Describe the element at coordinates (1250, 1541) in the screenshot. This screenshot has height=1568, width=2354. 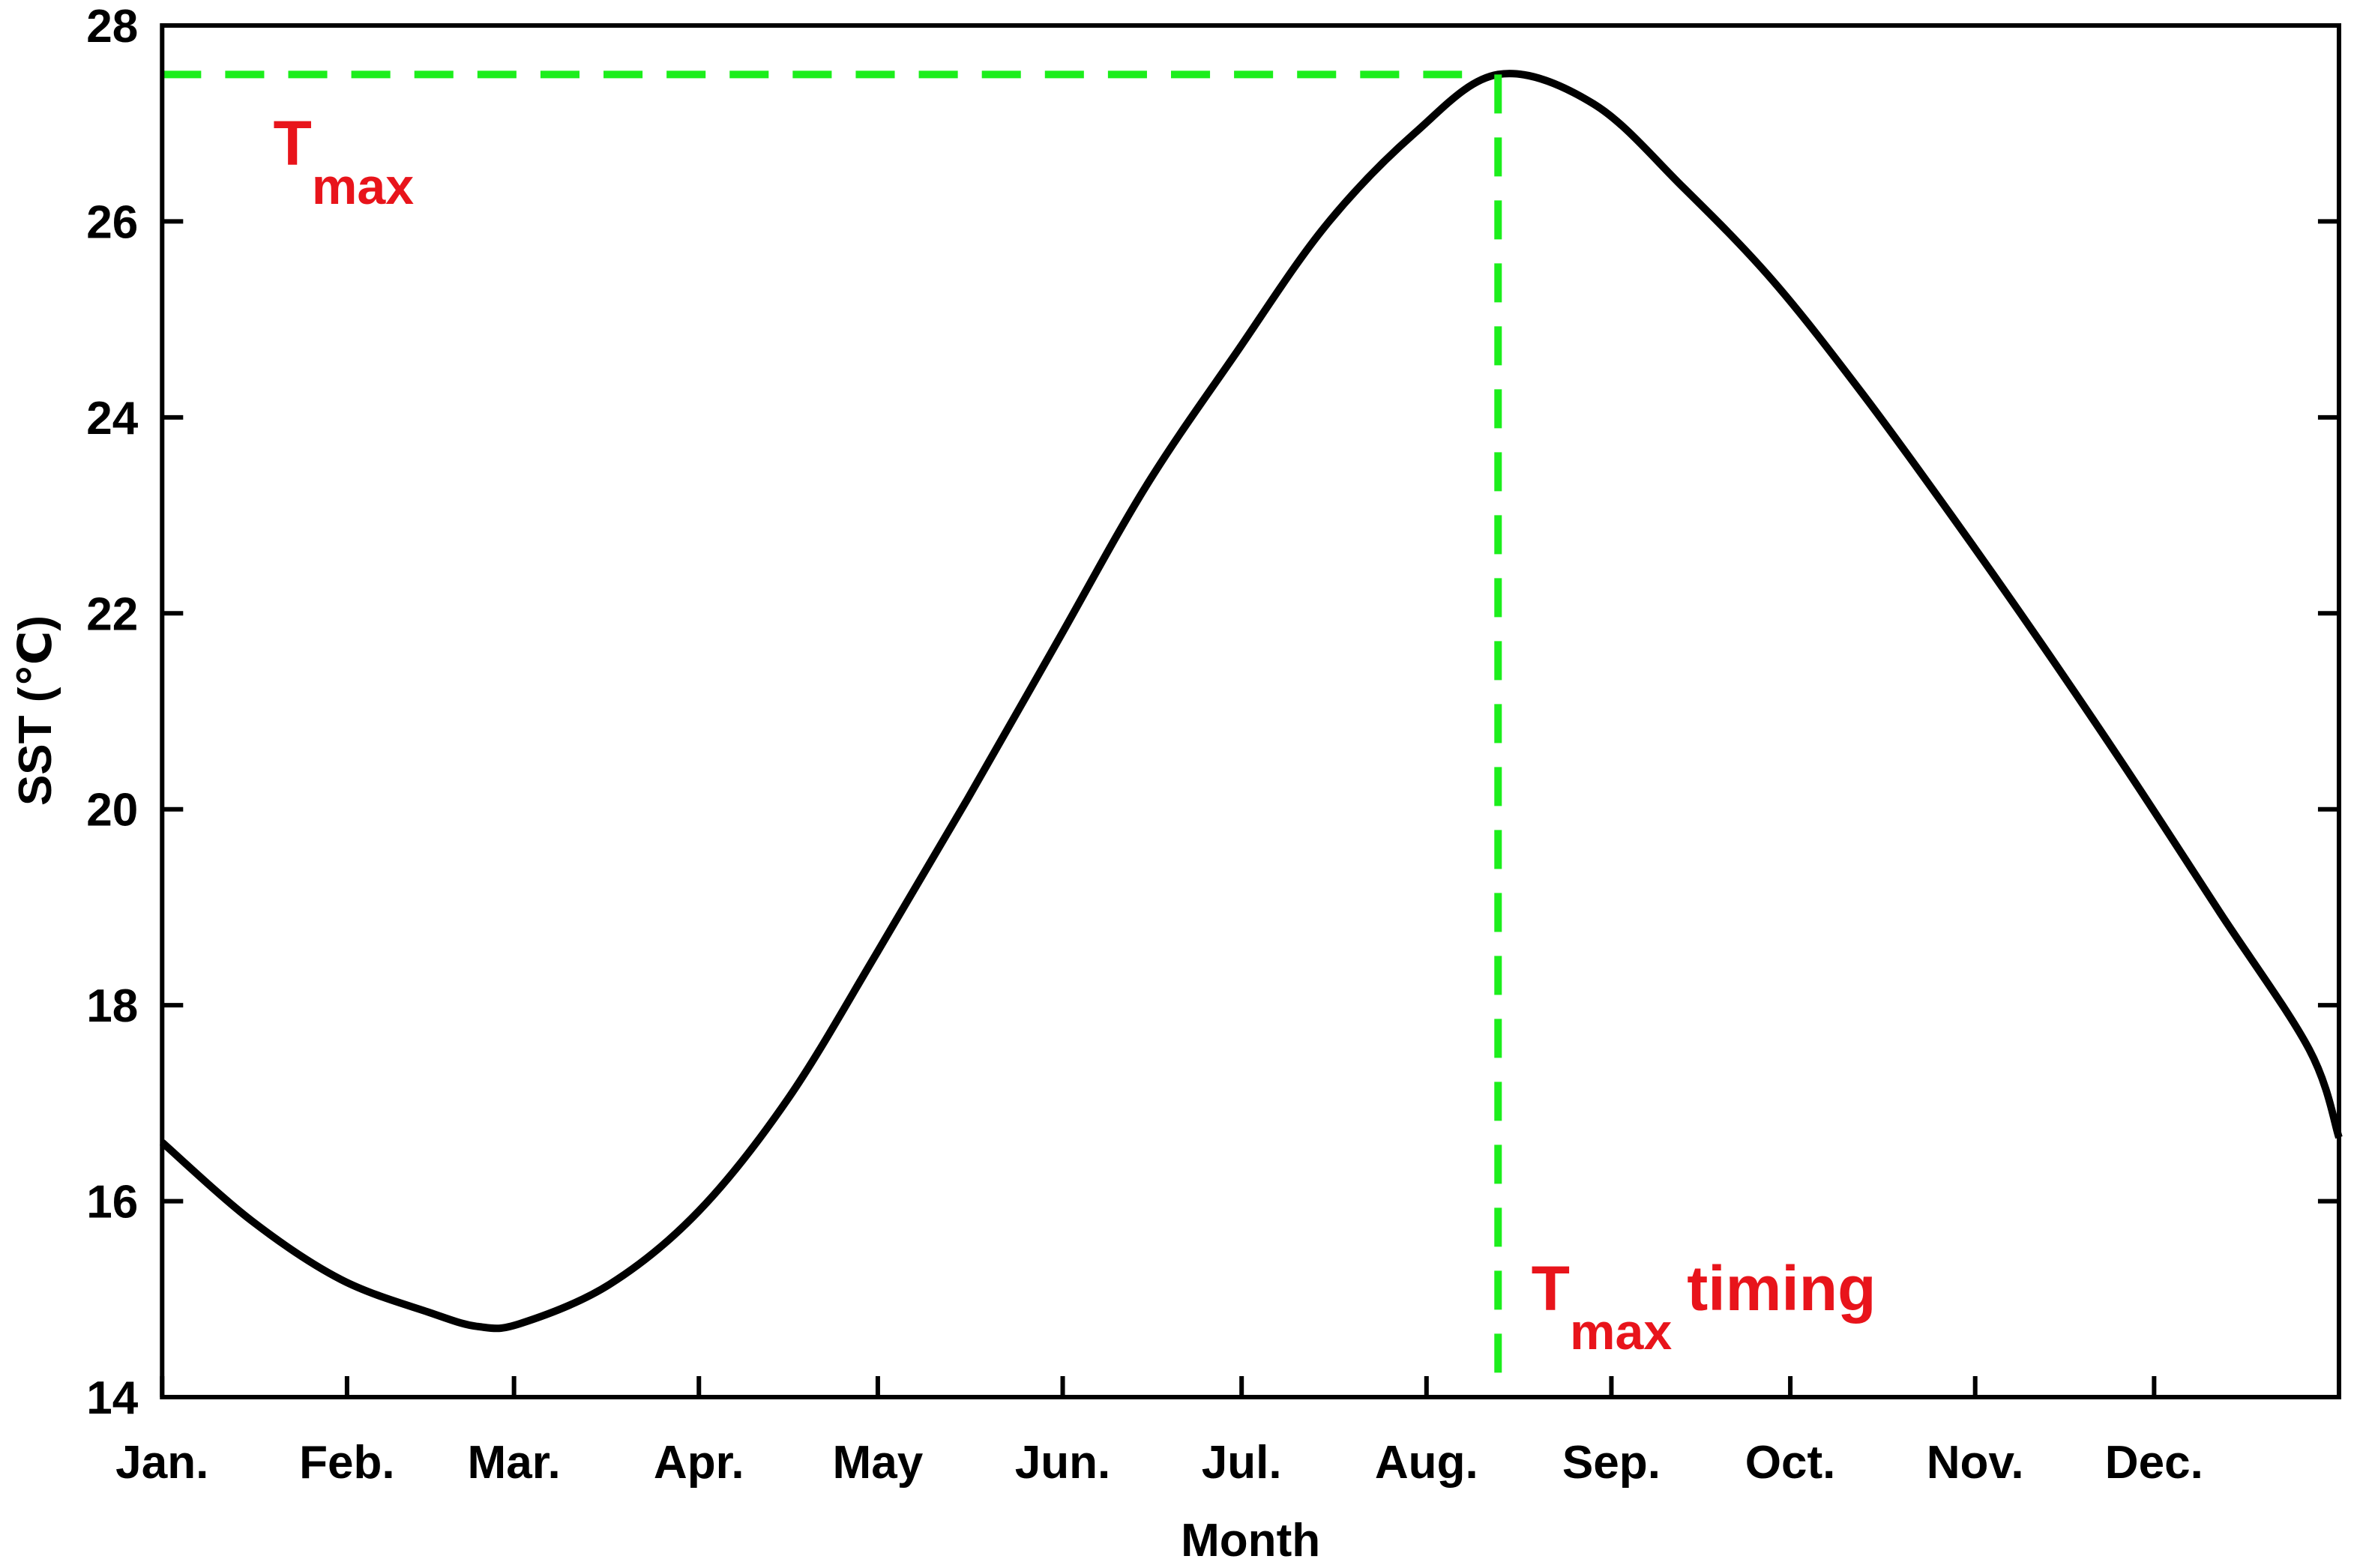
I see `x-axis-label: Month` at that location.